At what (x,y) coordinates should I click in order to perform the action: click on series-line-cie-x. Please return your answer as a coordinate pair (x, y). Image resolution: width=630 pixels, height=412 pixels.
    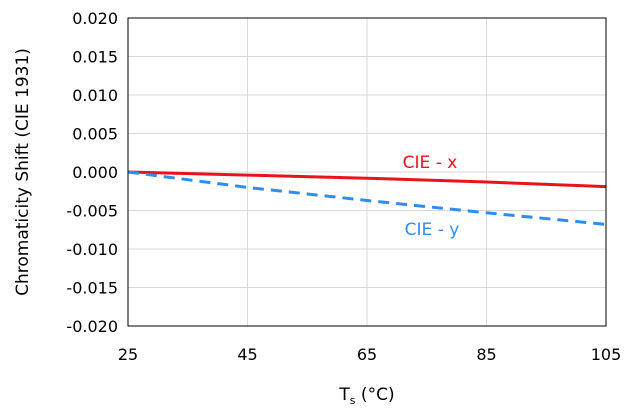
    Looking at the image, I should click on (367, 179).